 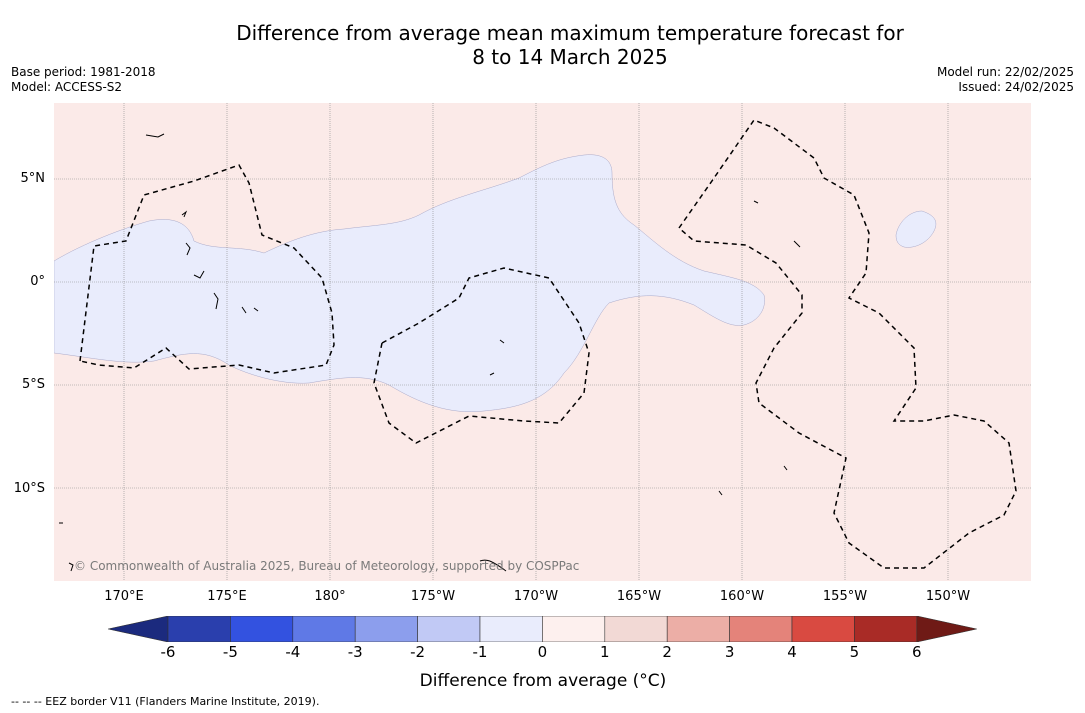 I want to click on colorbar-tick-label: -2, so click(x=418, y=652).